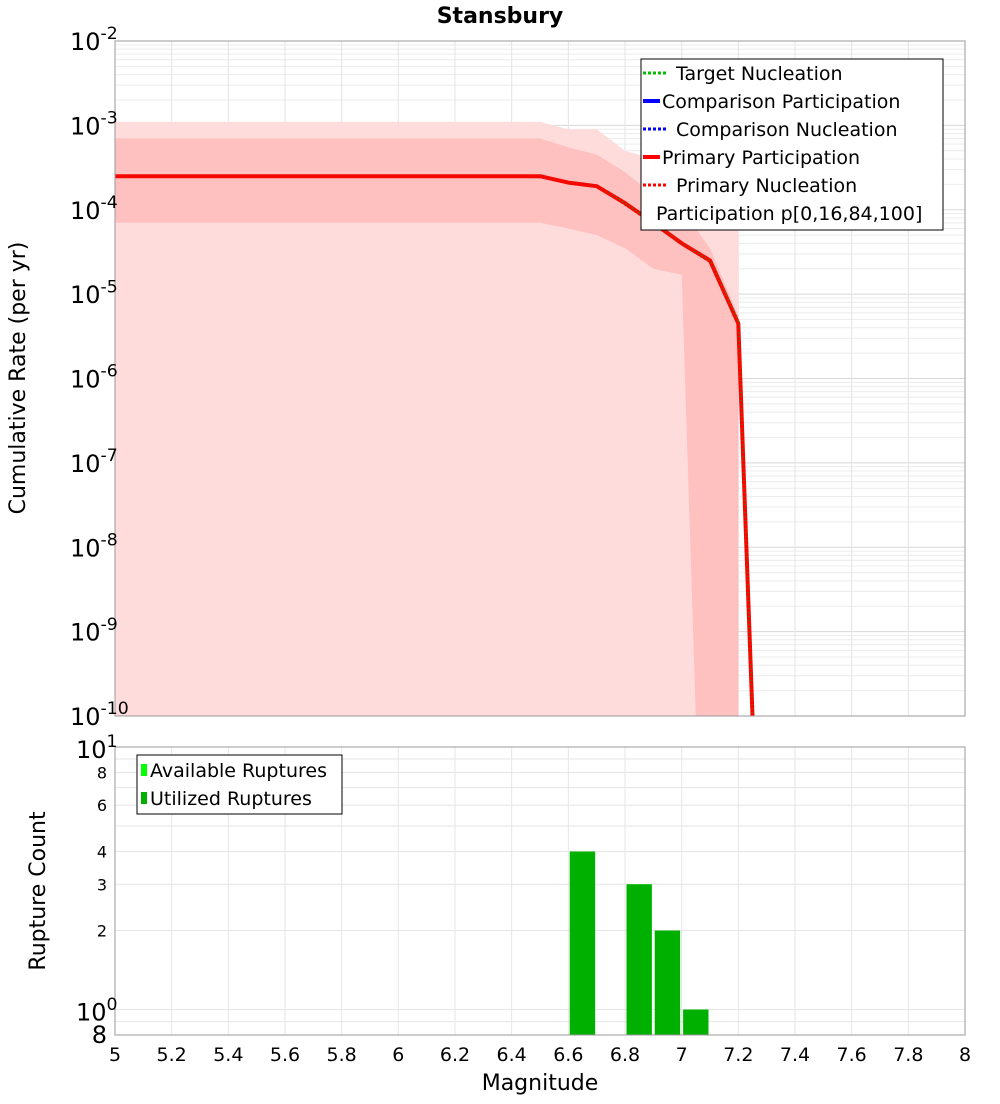 The height and width of the screenshot is (1104, 1000). I want to click on top-y-tick-label-exp: -9, so click(109, 625).